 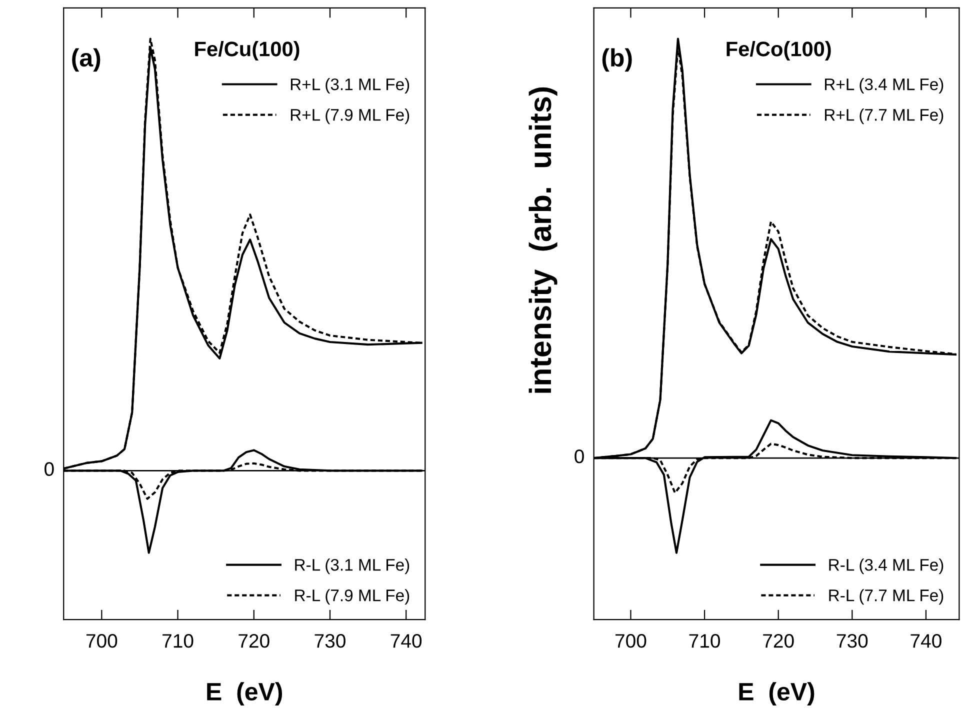 I want to click on chart-title: Fe/Co(100), so click(x=778, y=50).